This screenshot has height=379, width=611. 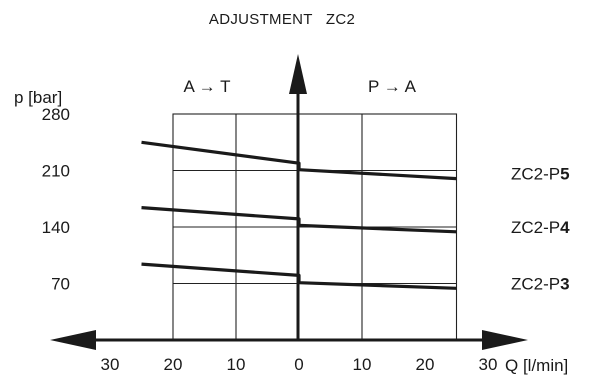 I want to click on series-line-p3, so click(x=299, y=276).